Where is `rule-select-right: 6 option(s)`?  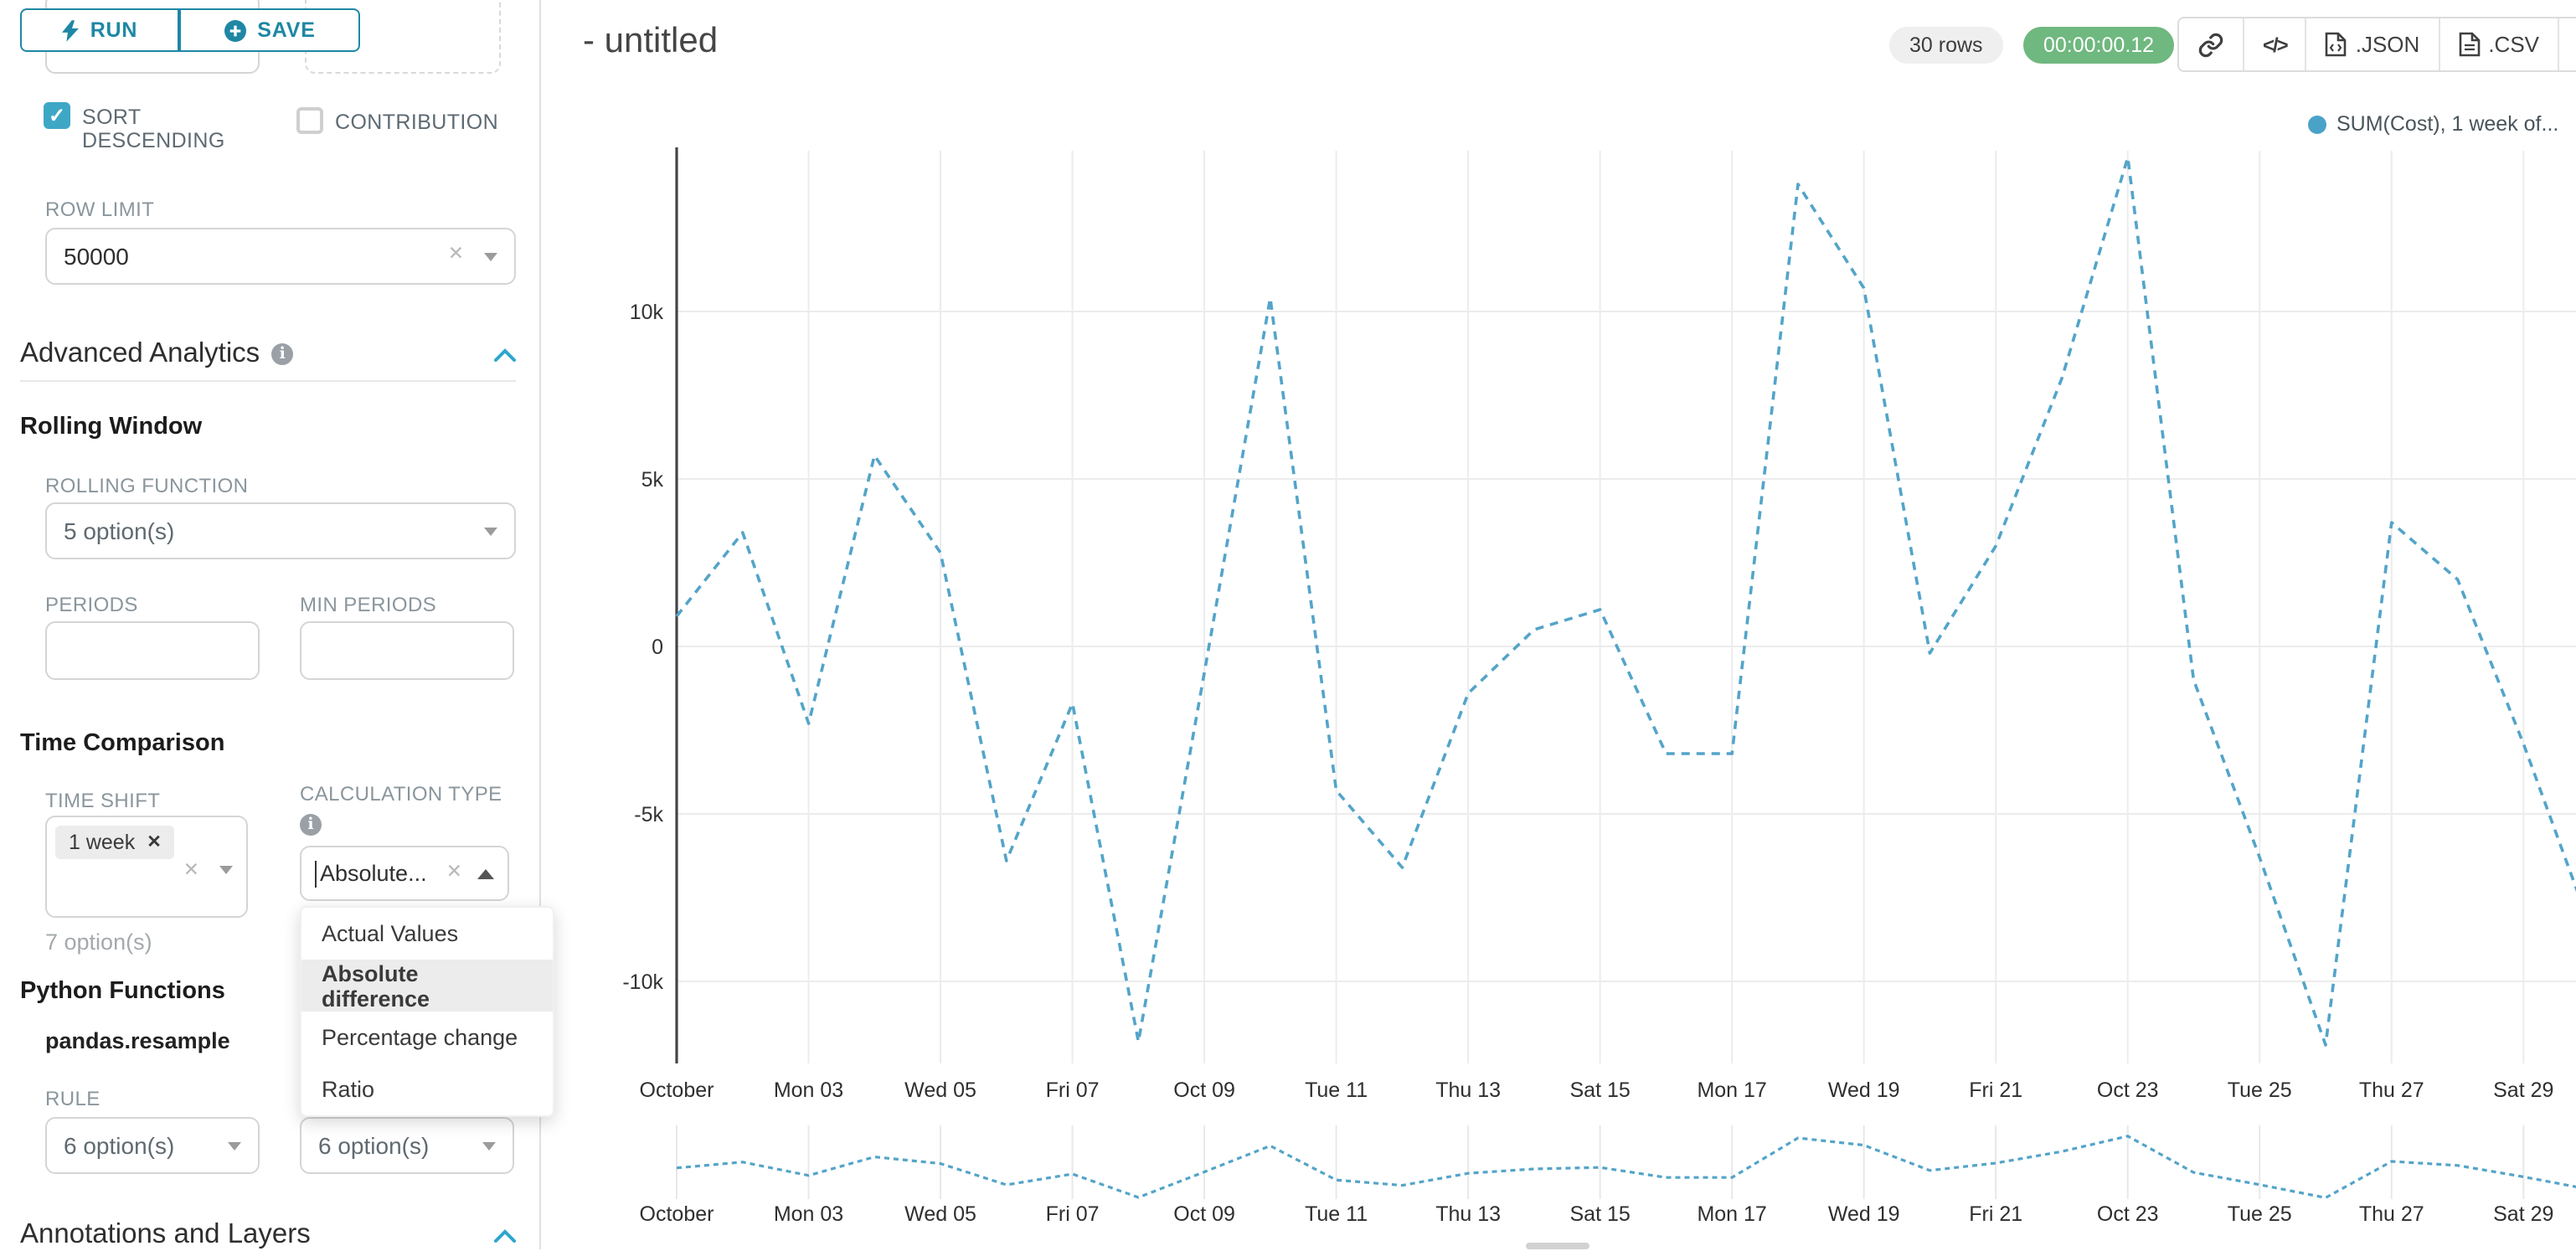
rule-select-right: 6 option(s) is located at coordinates (407, 1145).